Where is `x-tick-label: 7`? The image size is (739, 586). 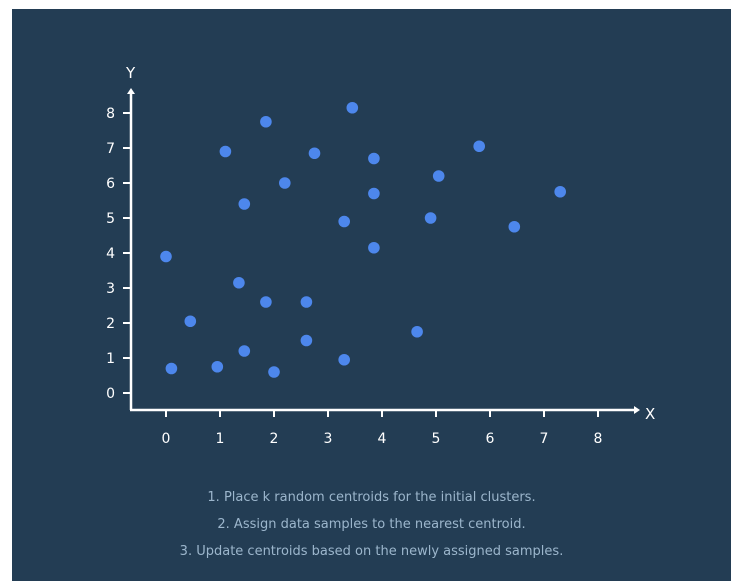
x-tick-label: 7 is located at coordinates (544, 439).